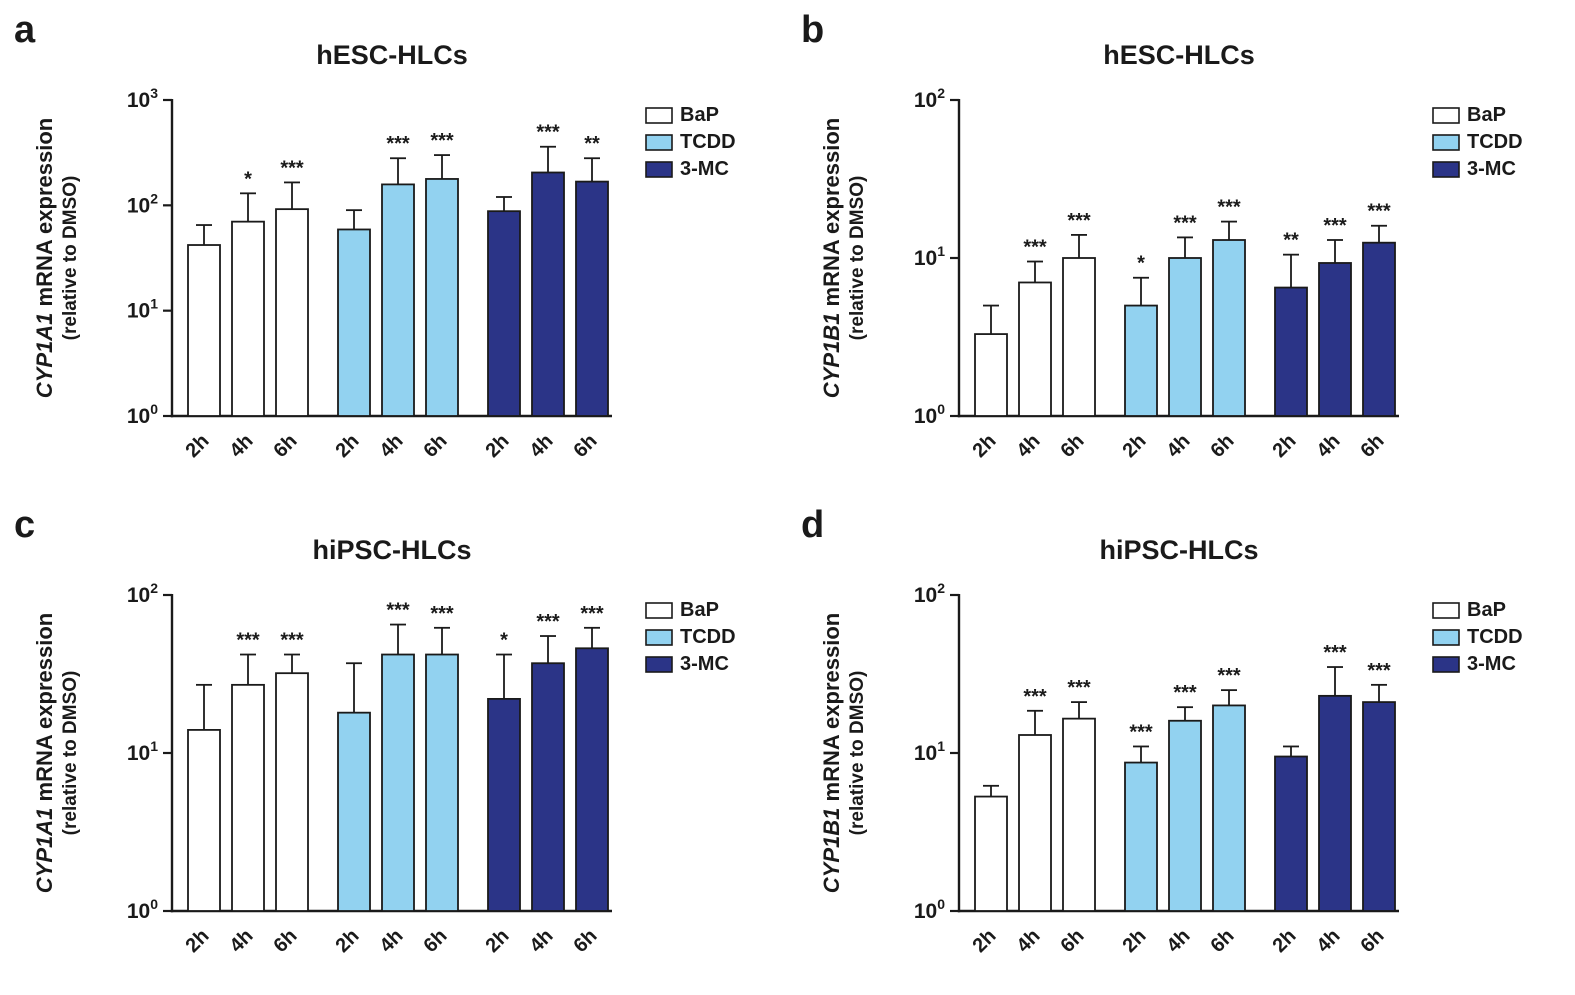 The width and height of the screenshot is (1575, 995). I want to click on legend-label: BaP, so click(699, 610).